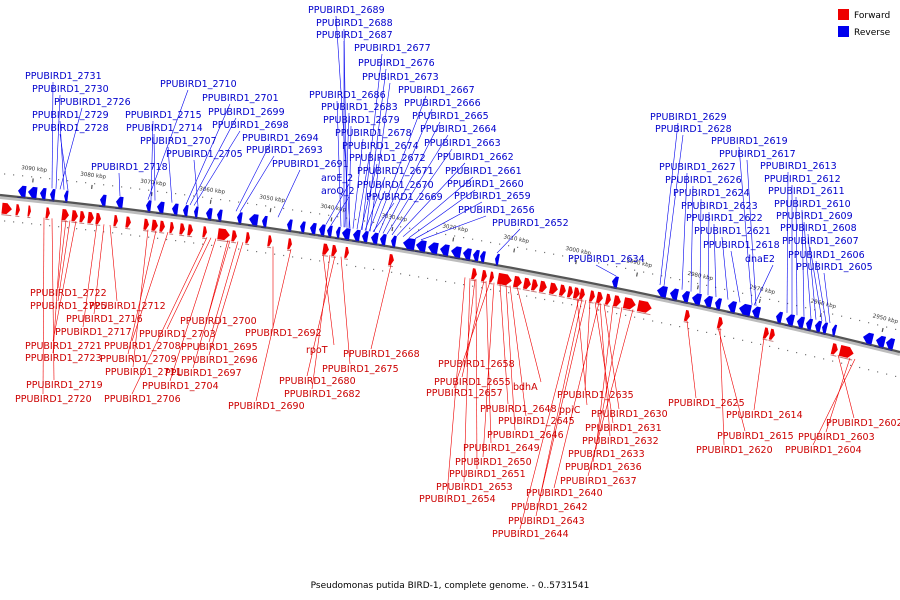  I want to click on reverse-gene-label: PPUBIRD1_2698, so click(250, 125).